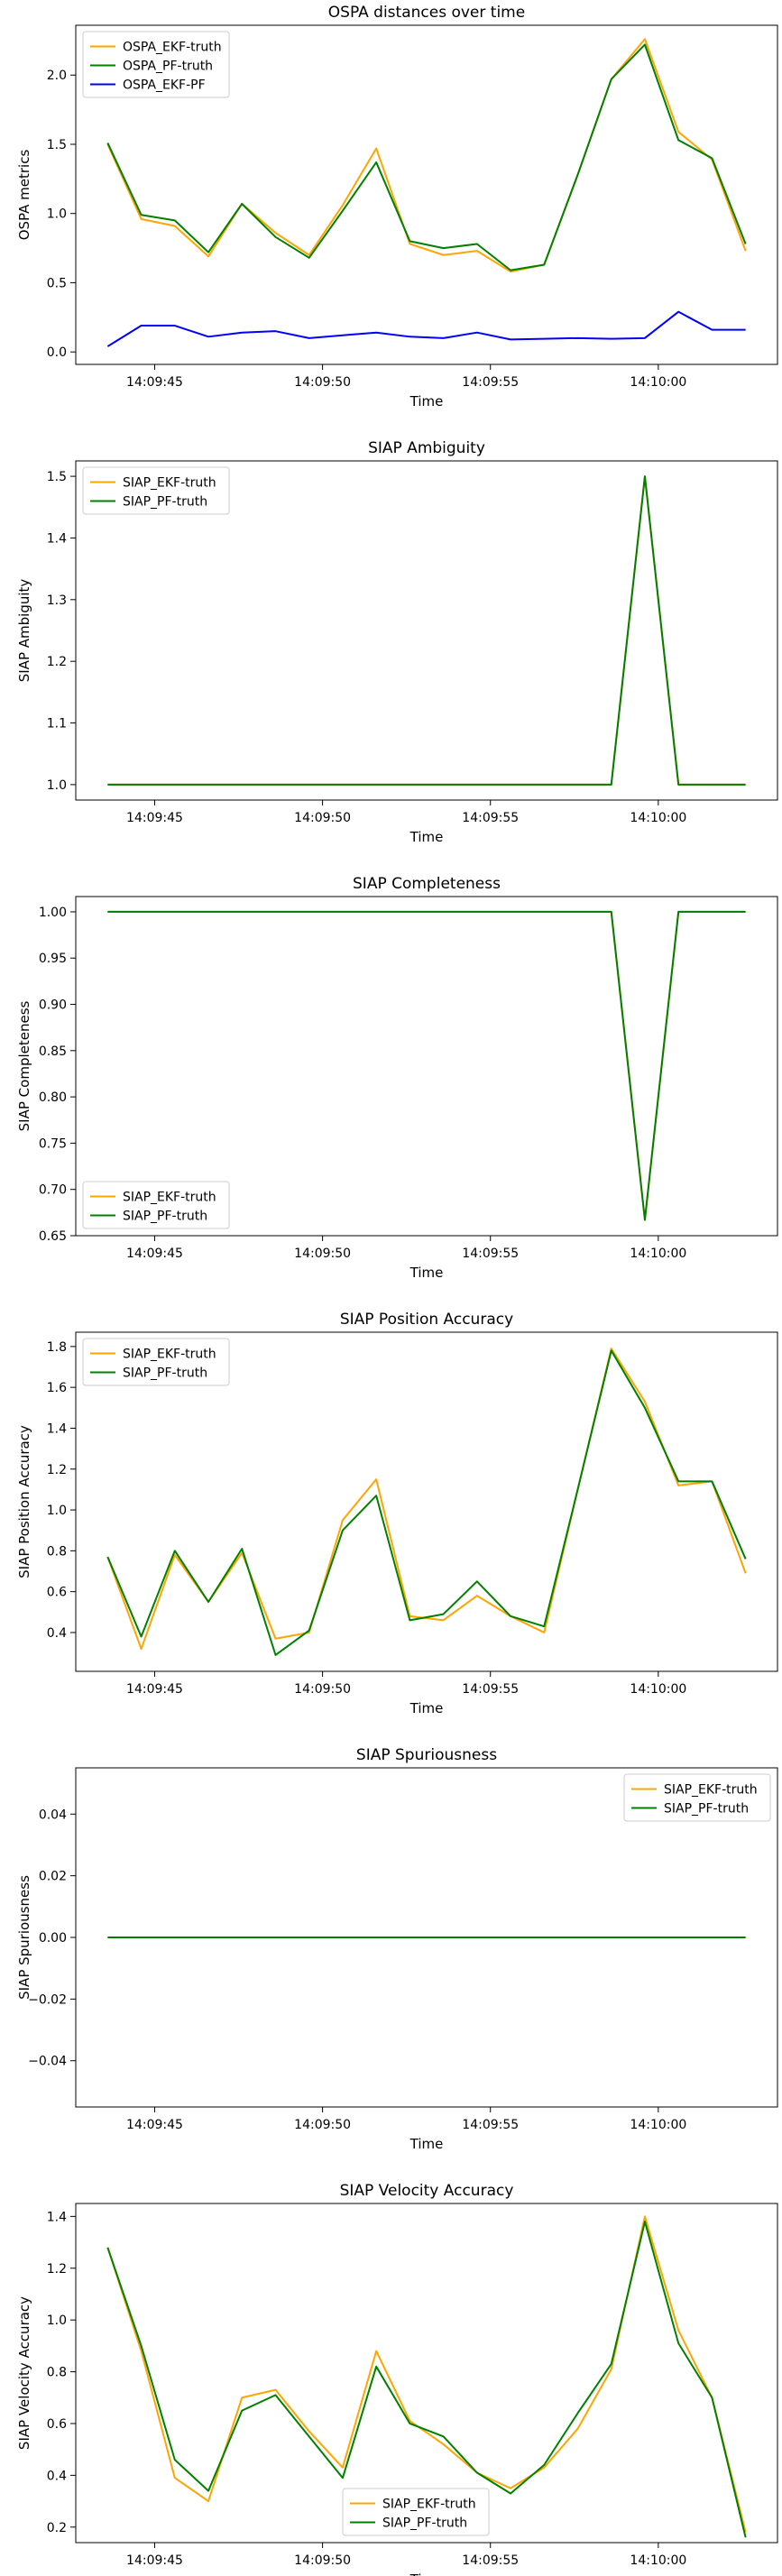  What do you see at coordinates (53, 959) in the screenshot?
I see `y-tick-label: 0.95` at bounding box center [53, 959].